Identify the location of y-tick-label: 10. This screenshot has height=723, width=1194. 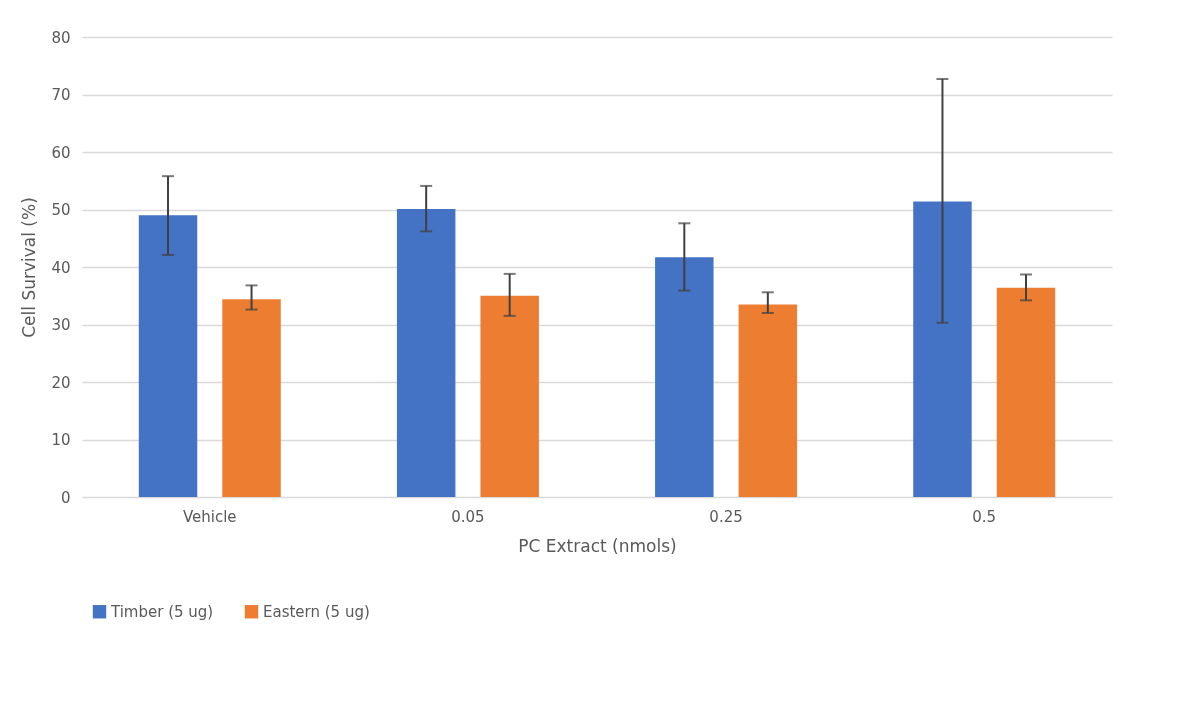
(61, 440).